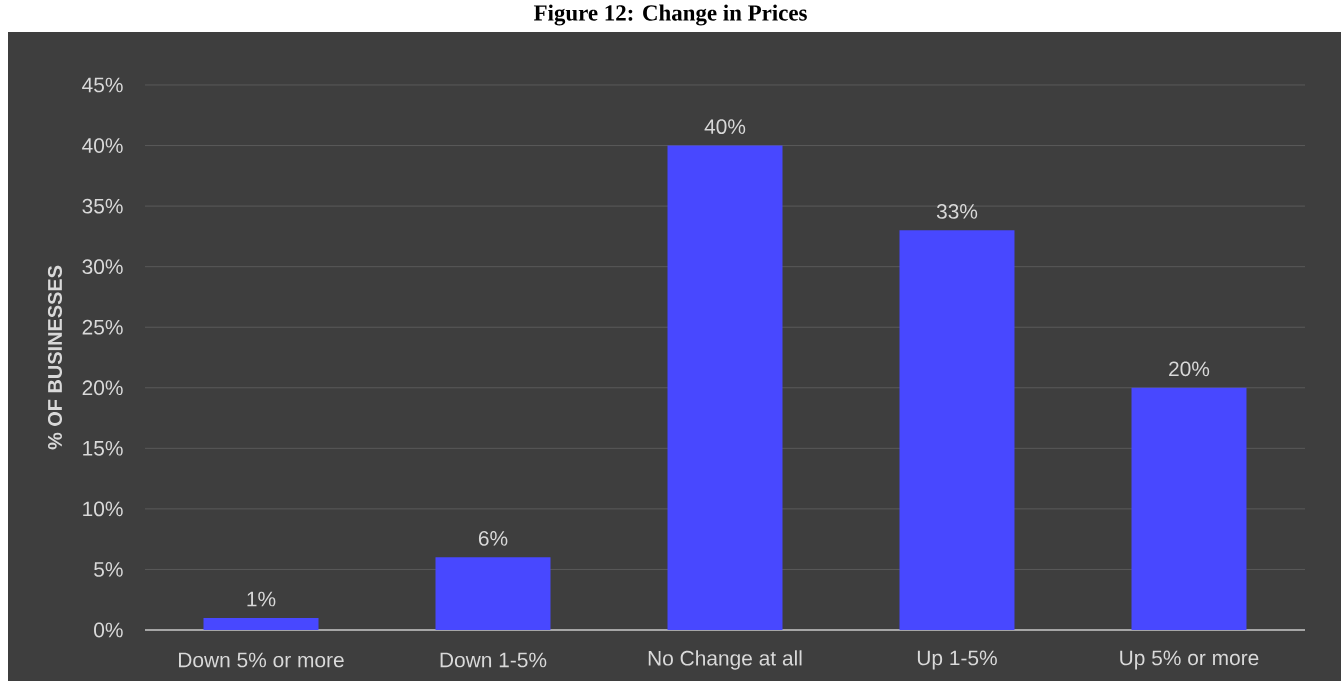 This screenshot has height=681, width=1341. What do you see at coordinates (108, 630) in the screenshot?
I see `y-tick-label: 0%` at bounding box center [108, 630].